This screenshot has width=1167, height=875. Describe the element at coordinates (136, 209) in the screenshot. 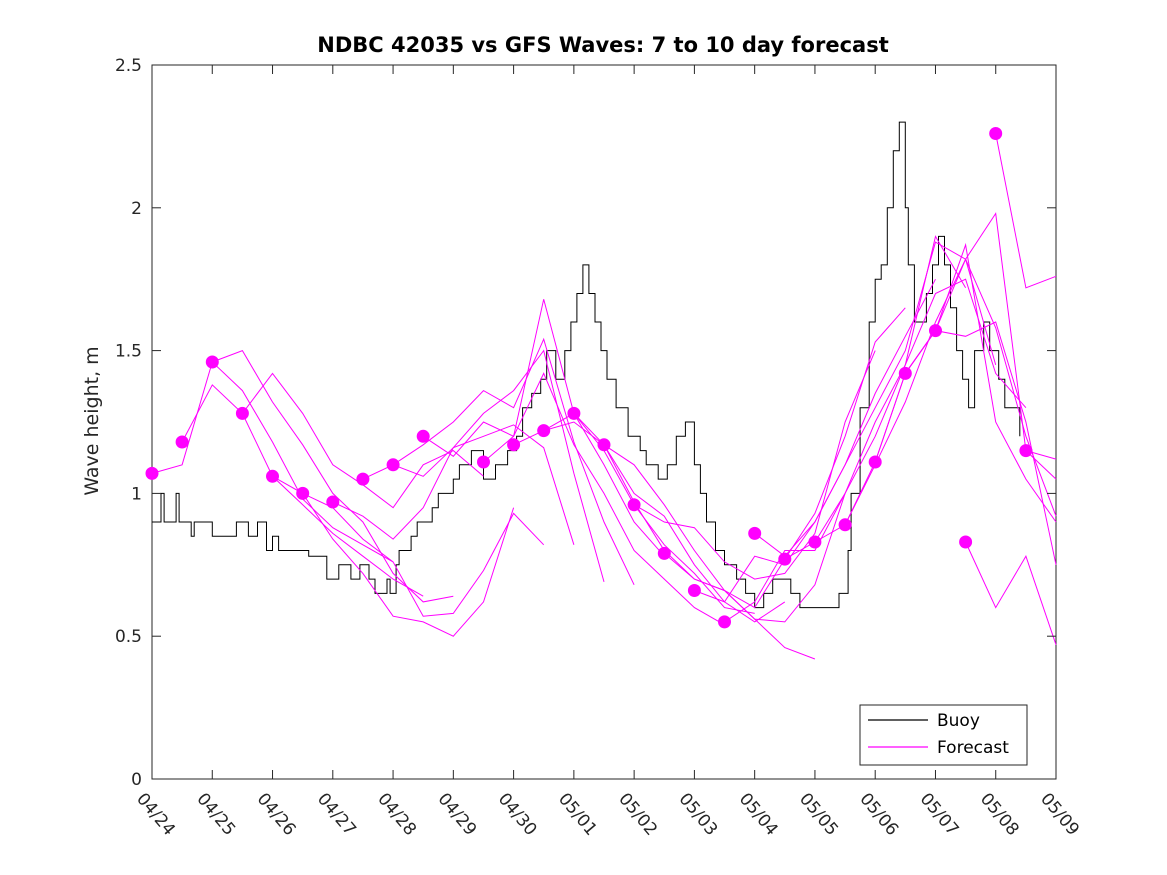

I see `y-tick-label: 2` at that location.